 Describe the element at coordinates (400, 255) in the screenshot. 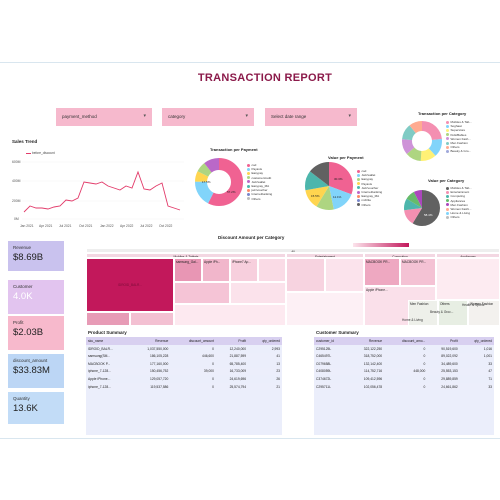

I see `treemap-category-header: Computing` at that location.